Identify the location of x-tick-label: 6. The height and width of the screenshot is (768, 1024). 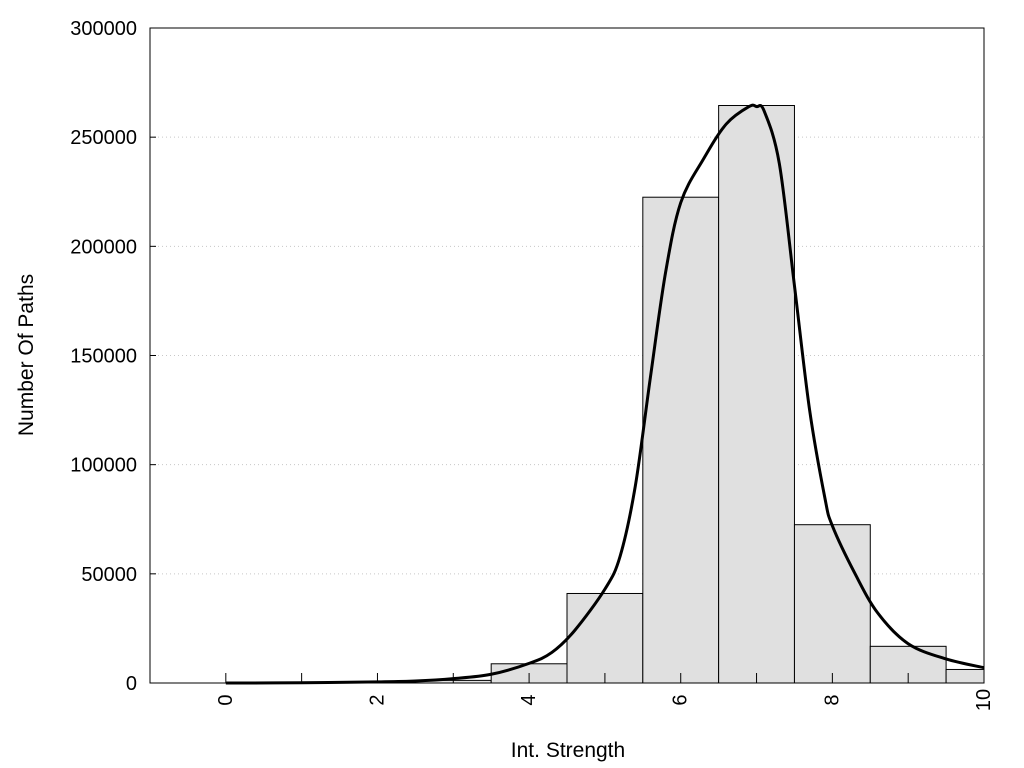
(681, 699).